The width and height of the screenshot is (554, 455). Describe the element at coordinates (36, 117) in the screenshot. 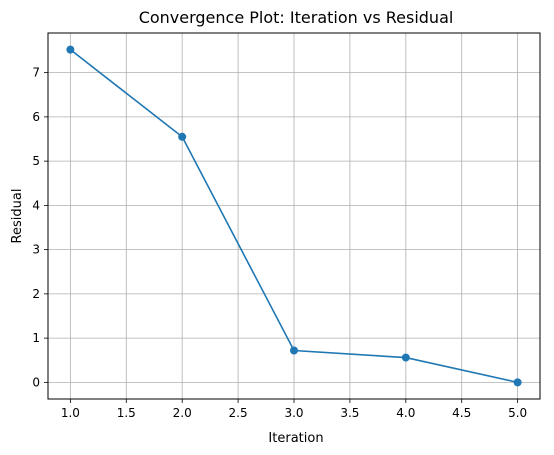

I see `y-tick-label: 6` at that location.